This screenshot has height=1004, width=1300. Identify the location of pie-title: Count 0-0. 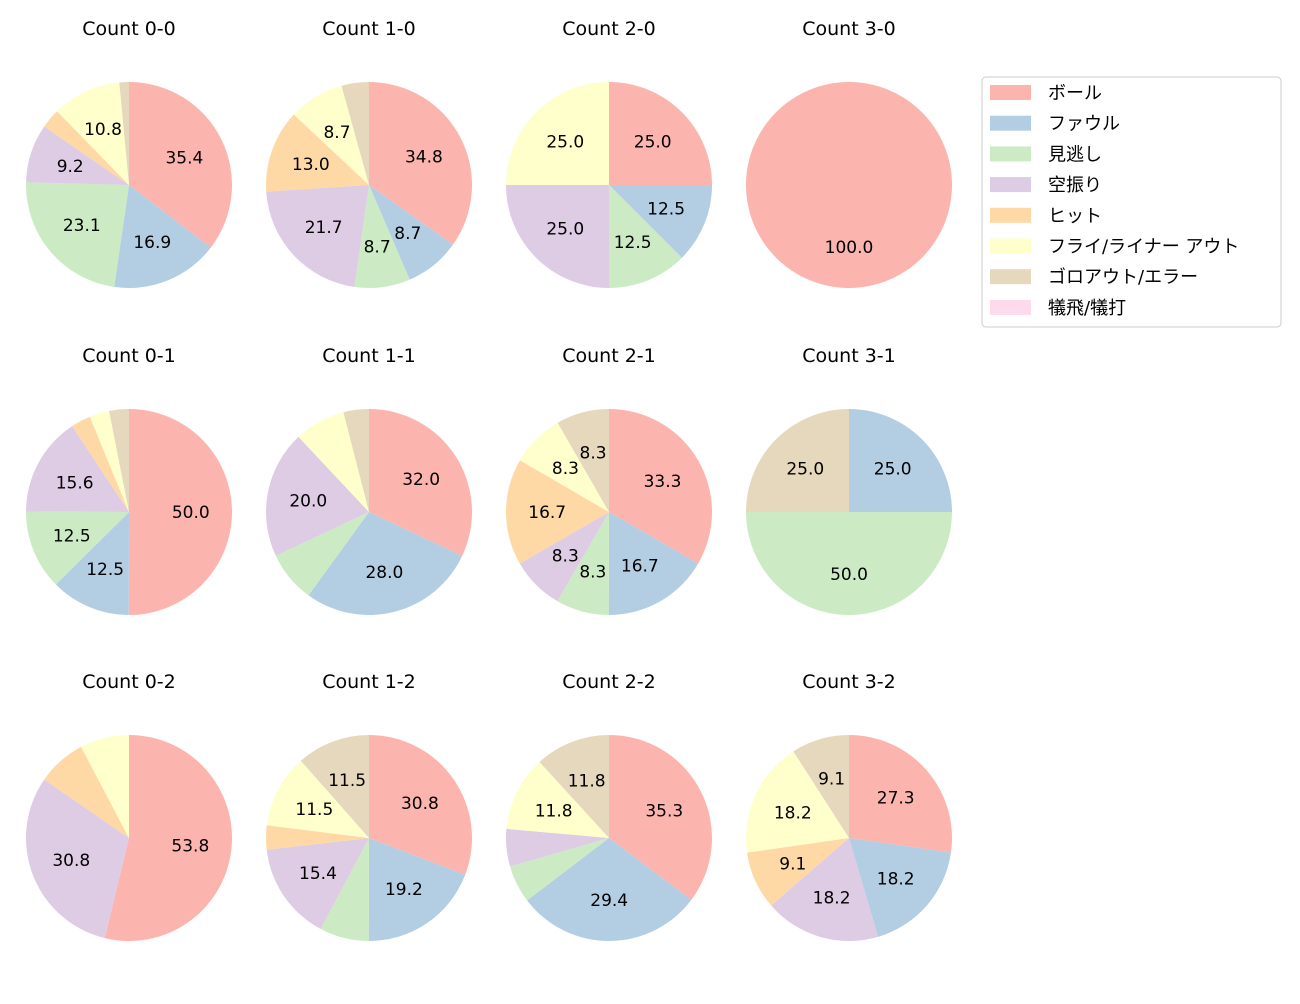
(129, 29).